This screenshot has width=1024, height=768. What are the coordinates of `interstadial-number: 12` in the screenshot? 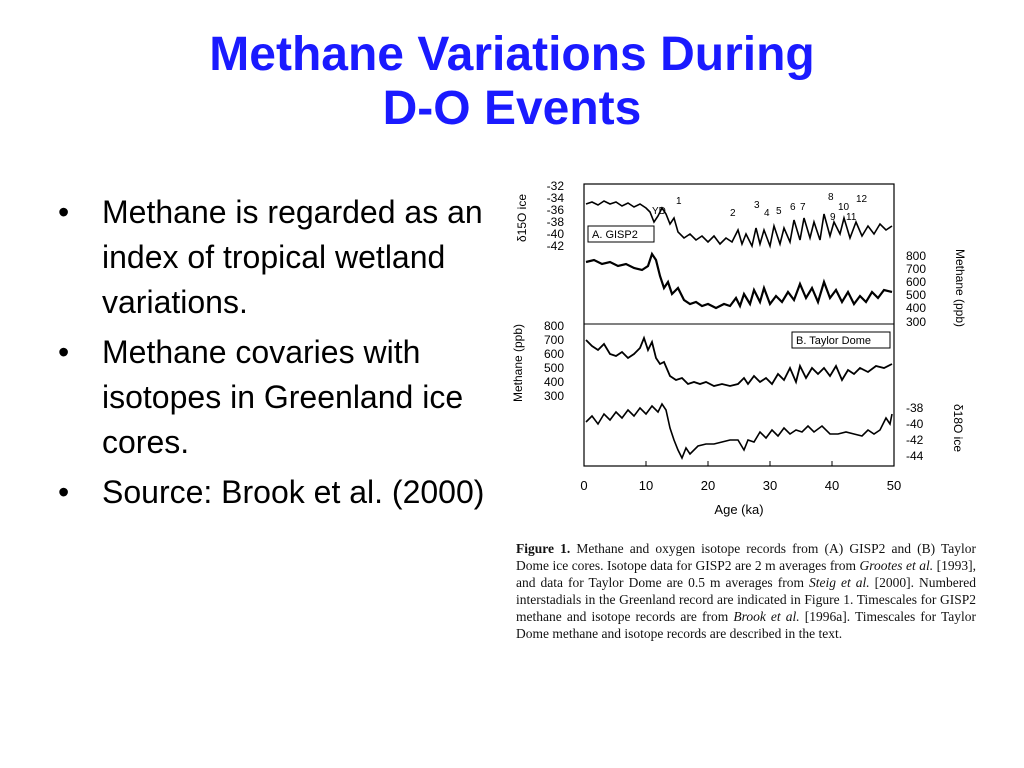 It's located at (862, 199).